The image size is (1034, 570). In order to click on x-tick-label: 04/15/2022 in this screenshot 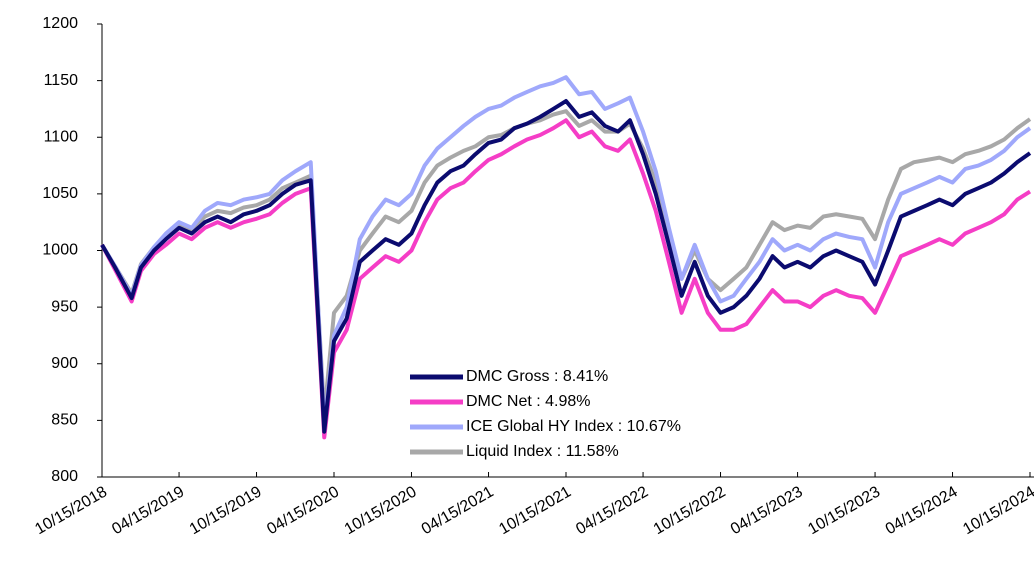, I will do `click(612, 510)`.